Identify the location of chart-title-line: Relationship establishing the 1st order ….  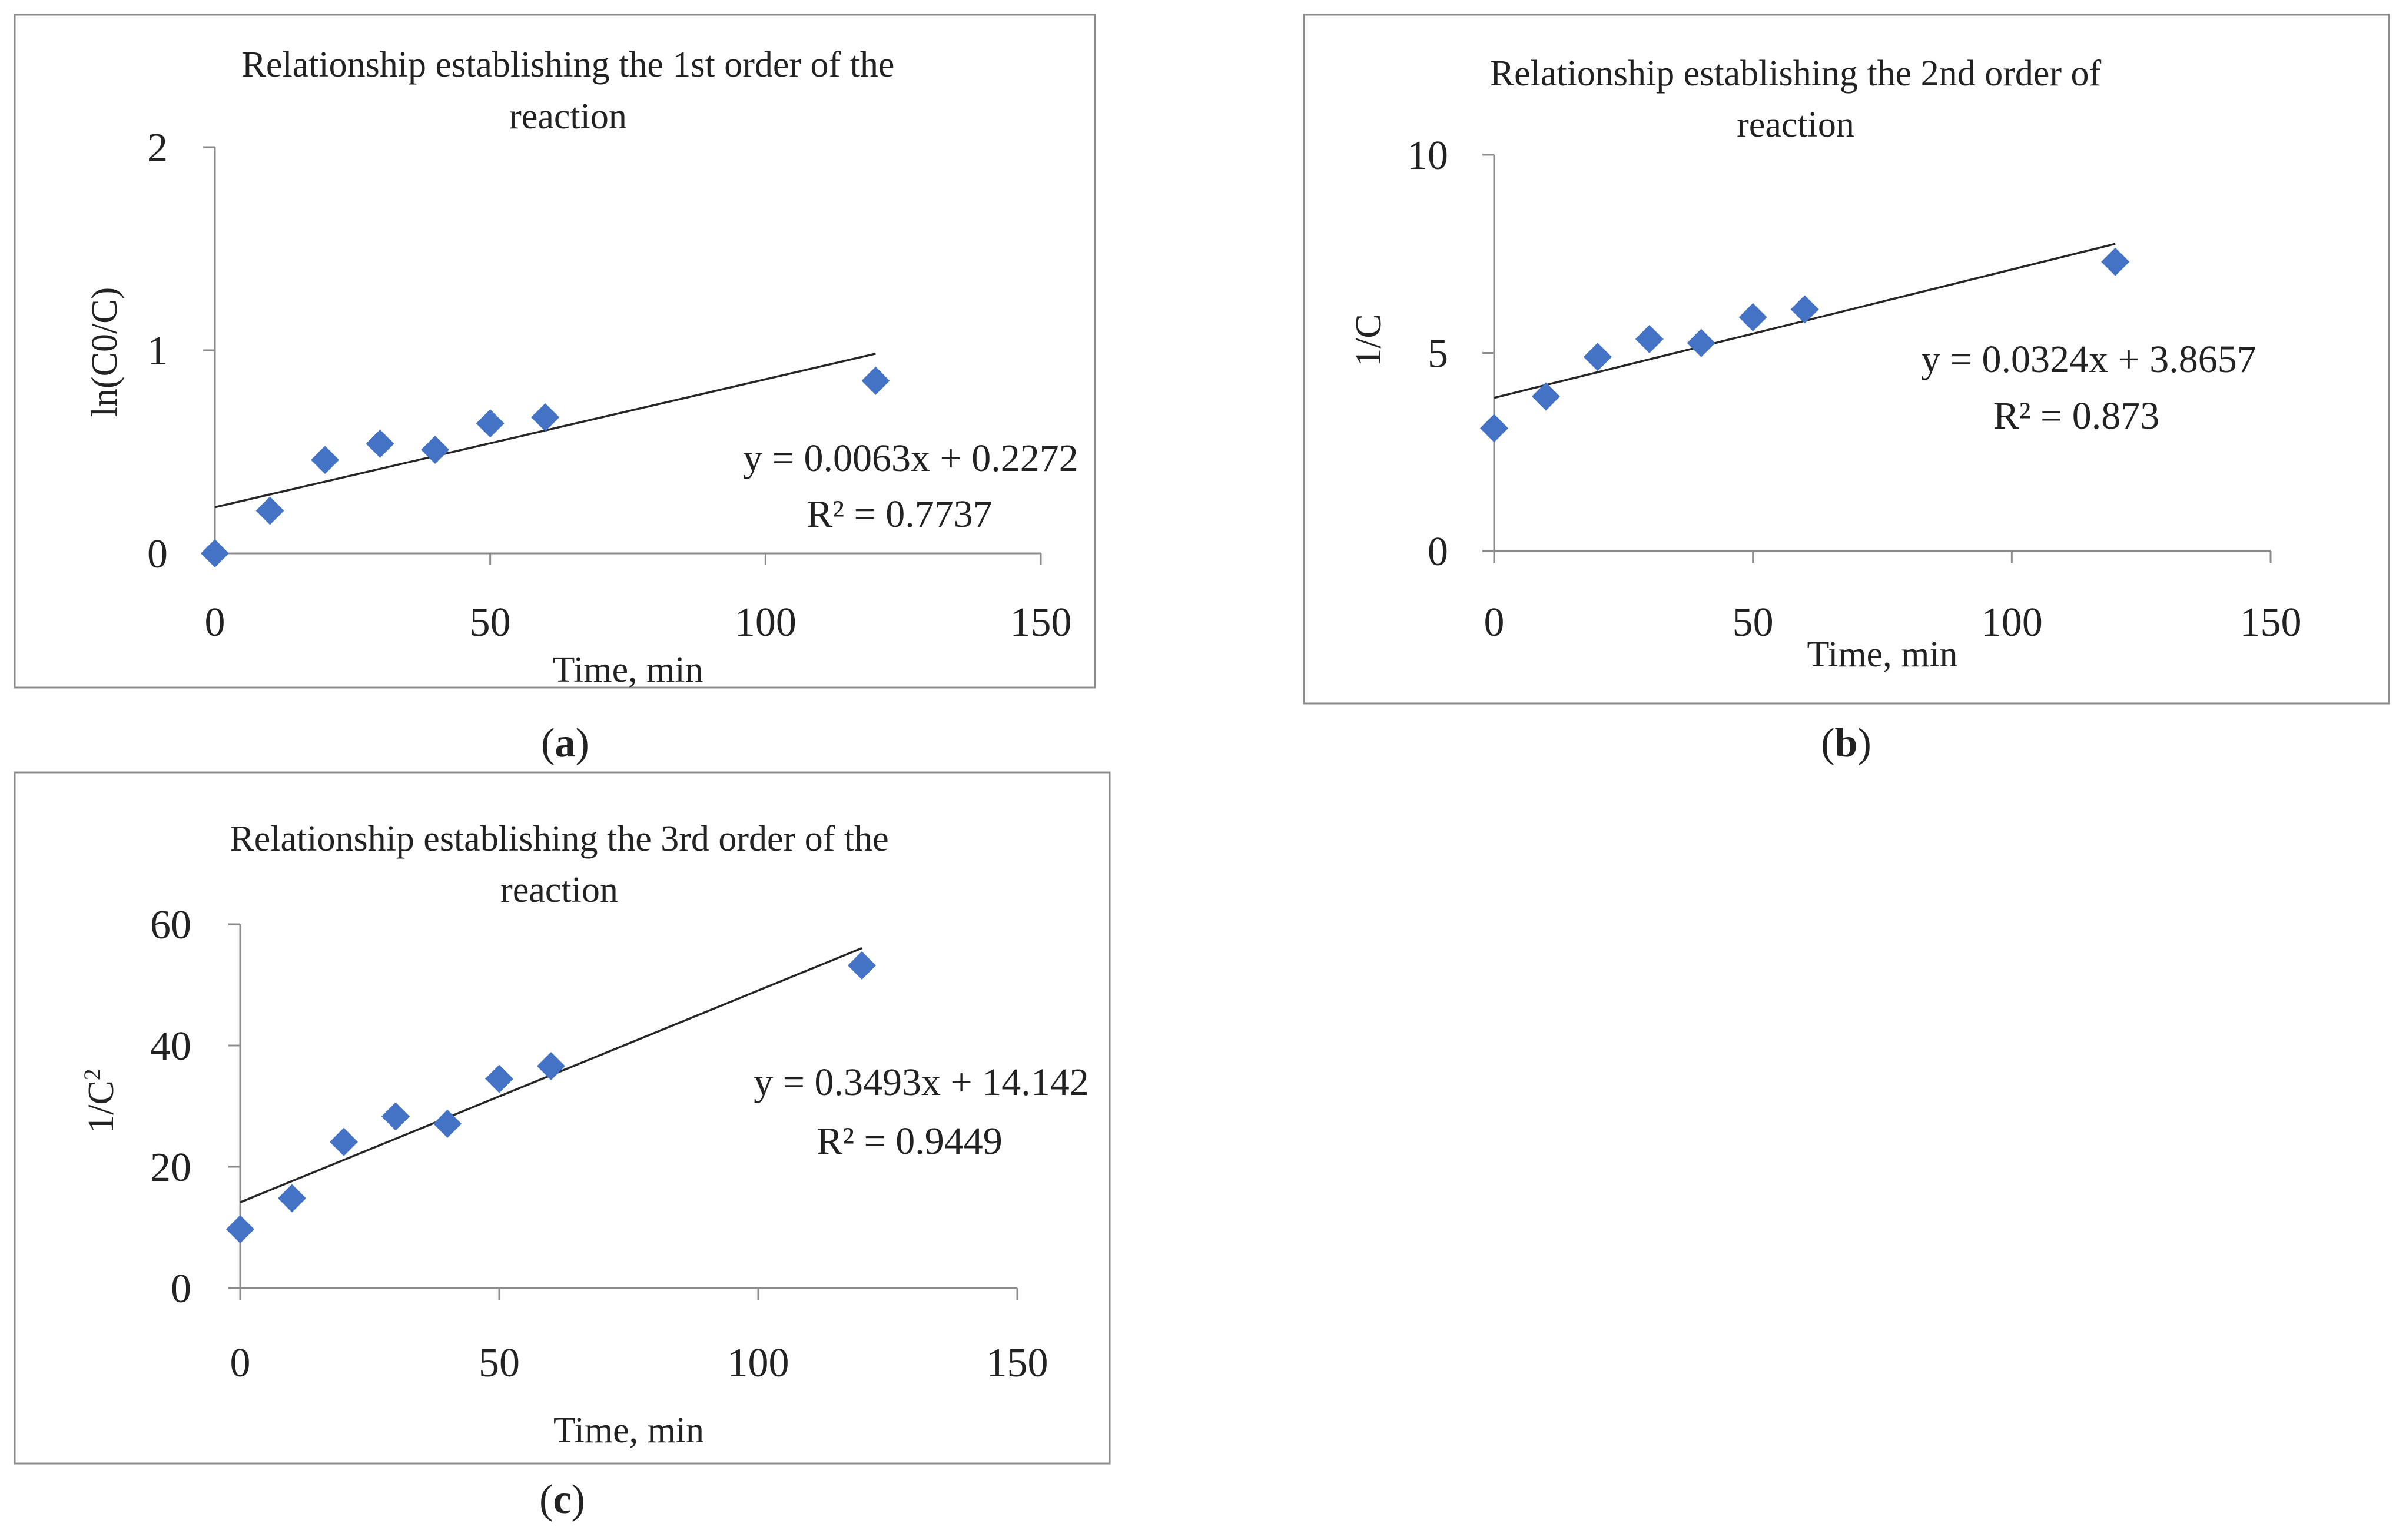
(568, 65).